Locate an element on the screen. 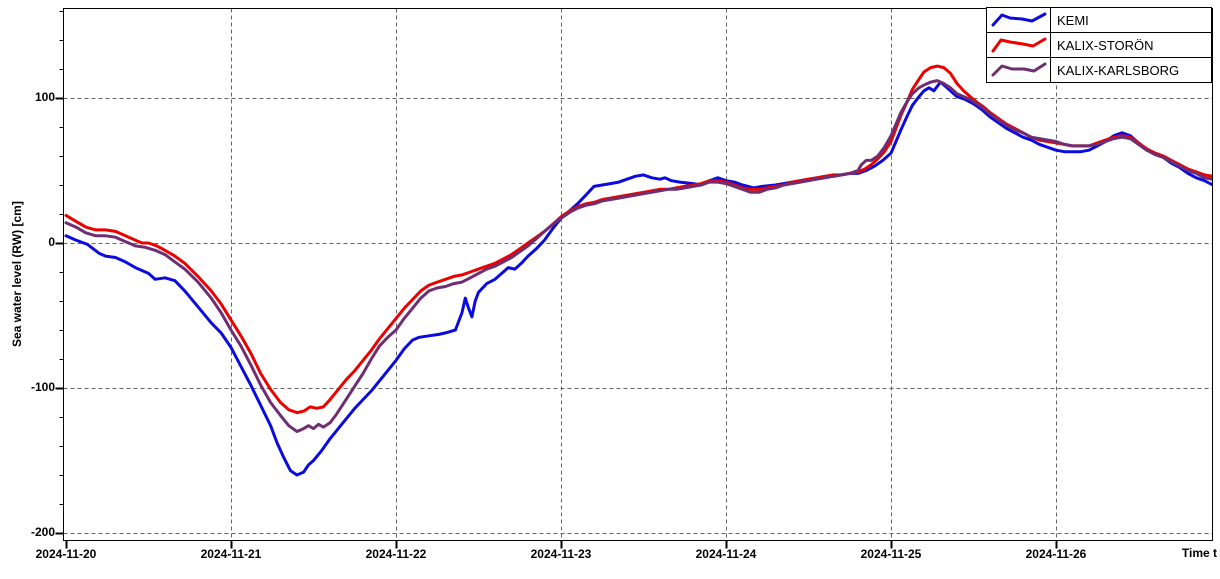 Image resolution: width=1220 pixels, height=579 pixels. x-tick-label: 2024-11-21 is located at coordinates (231, 554).